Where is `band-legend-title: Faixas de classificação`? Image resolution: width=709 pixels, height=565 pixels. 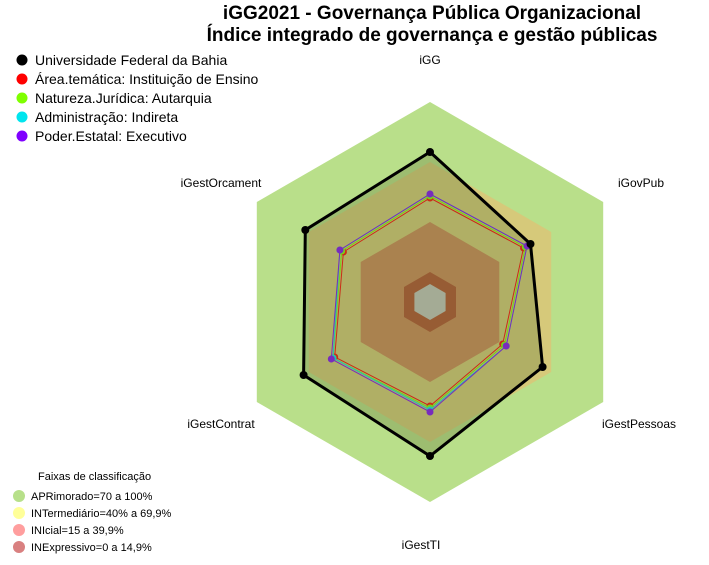
band-legend-title: Faixas de classificação is located at coordinates (94, 477).